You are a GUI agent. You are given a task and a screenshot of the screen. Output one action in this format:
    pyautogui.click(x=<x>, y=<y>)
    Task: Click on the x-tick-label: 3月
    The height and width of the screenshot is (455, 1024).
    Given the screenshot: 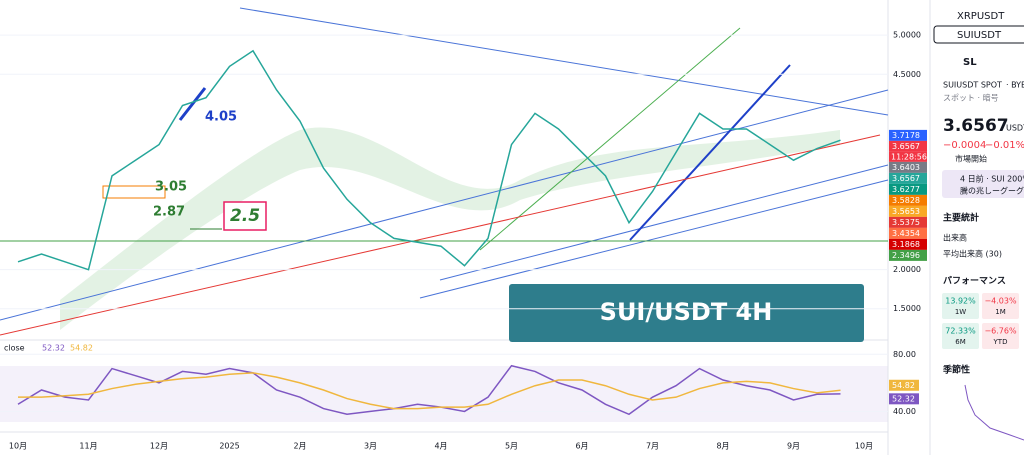 What is the action you would take?
    pyautogui.click(x=370, y=446)
    